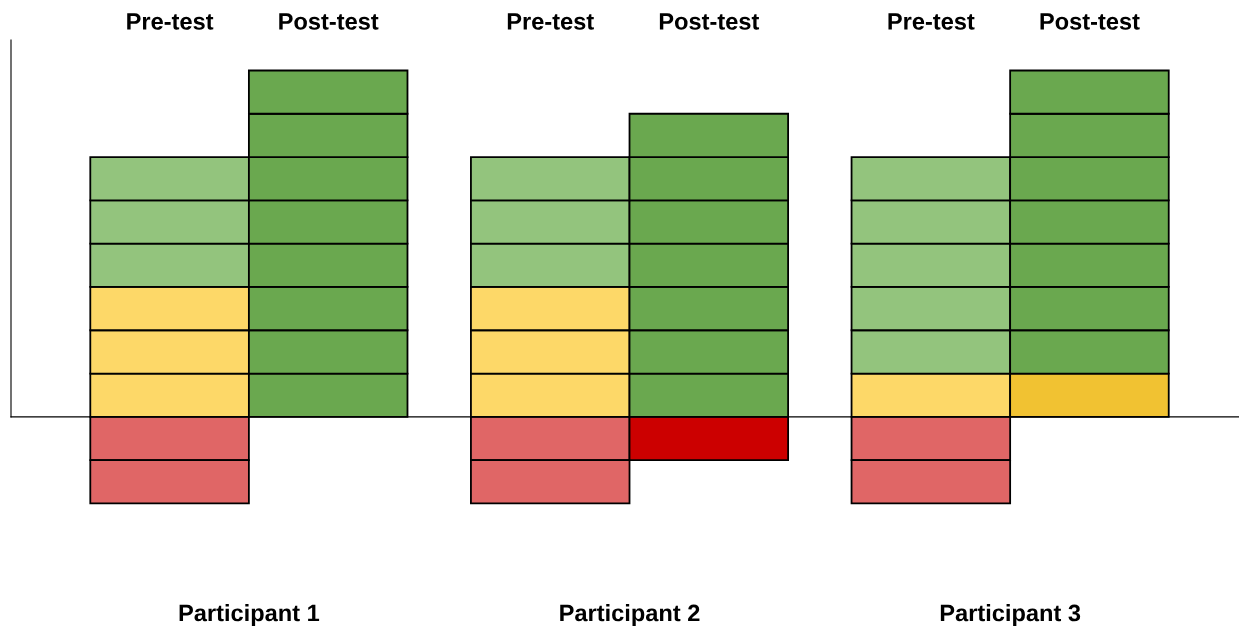 The image size is (1239, 638). I want to click on text: Participant 2, so click(630, 614).